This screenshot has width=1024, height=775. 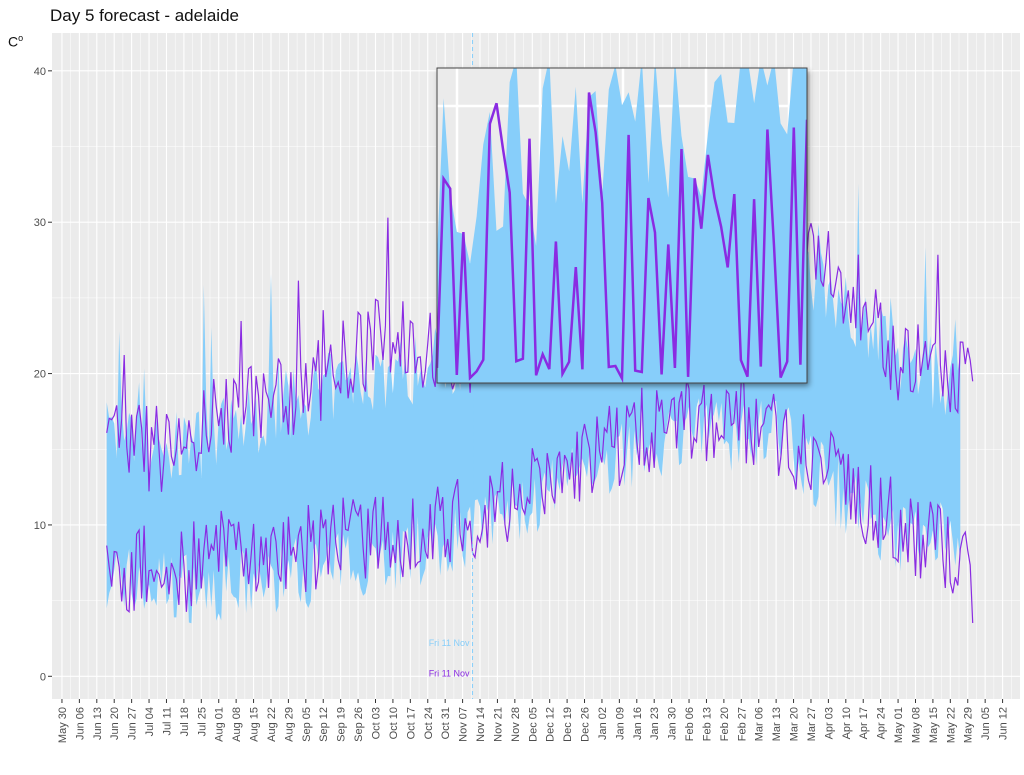 What do you see at coordinates (150, 721) in the screenshot?
I see `x-tick-label: Jul 04` at bounding box center [150, 721].